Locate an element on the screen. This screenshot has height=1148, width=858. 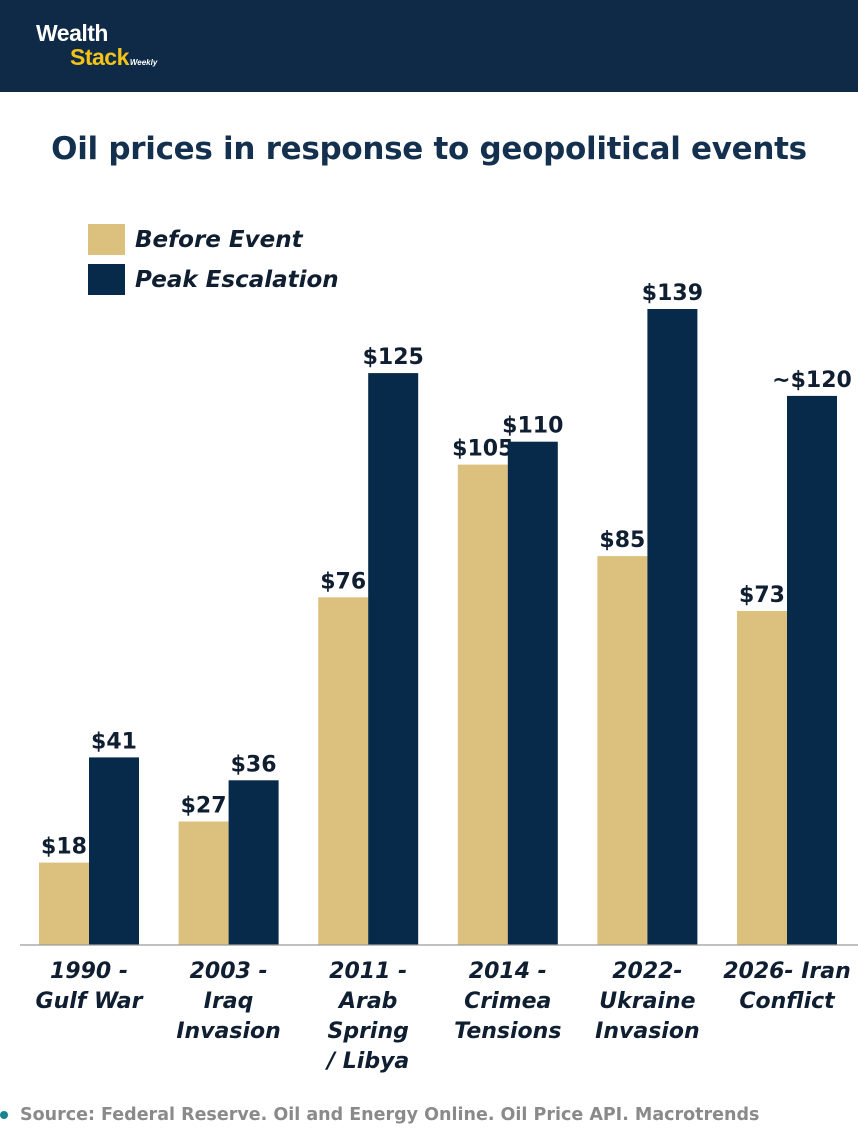
chart-legend: Before Event Peak Escalation is located at coordinates (213, 264).